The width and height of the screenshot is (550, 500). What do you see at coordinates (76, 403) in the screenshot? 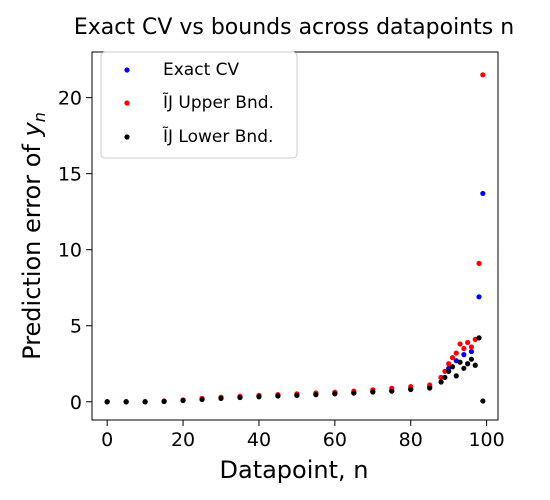
I see `y-tick-label: 0` at bounding box center [76, 403].